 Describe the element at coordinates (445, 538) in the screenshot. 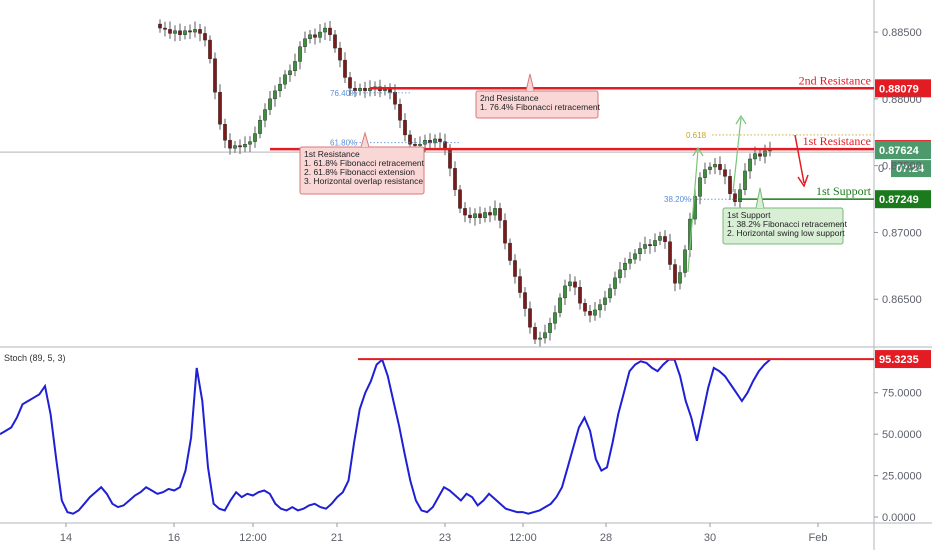

I see `time-tick-label: 23` at that location.